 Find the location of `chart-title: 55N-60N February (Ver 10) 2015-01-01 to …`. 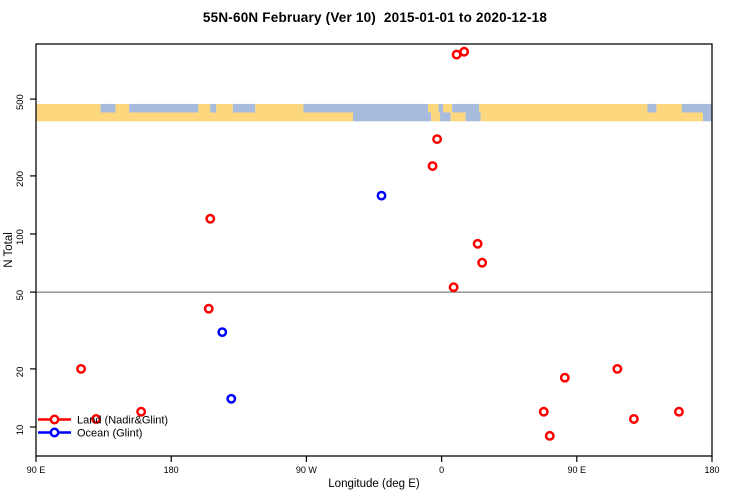

chart-title: 55N-60N February (Ver 10) 2015-01-01 to … is located at coordinates (375, 17).